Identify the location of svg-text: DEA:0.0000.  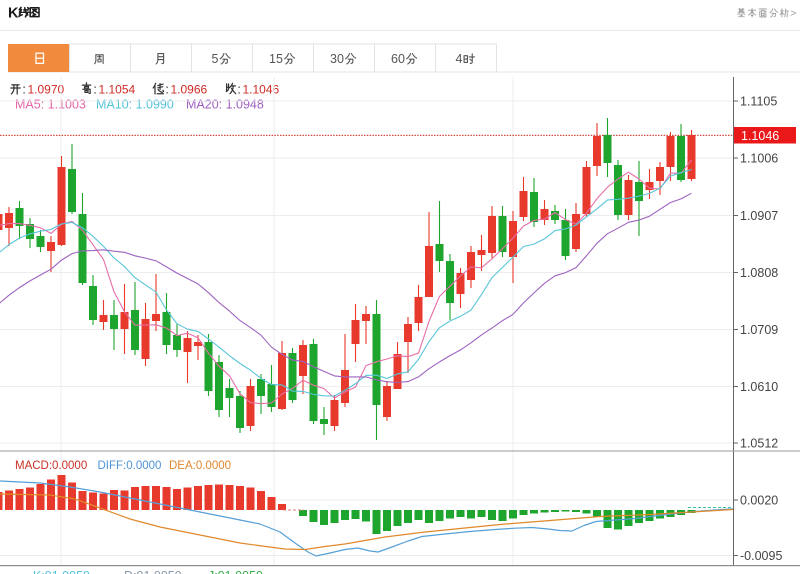
(200, 466).